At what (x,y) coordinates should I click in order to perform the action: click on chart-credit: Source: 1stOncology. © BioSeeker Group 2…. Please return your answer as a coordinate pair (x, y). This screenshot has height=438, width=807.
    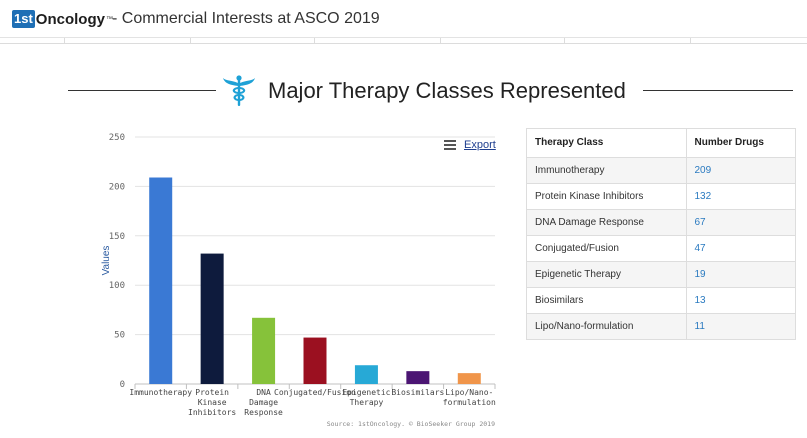
    Looking at the image, I should click on (411, 424).